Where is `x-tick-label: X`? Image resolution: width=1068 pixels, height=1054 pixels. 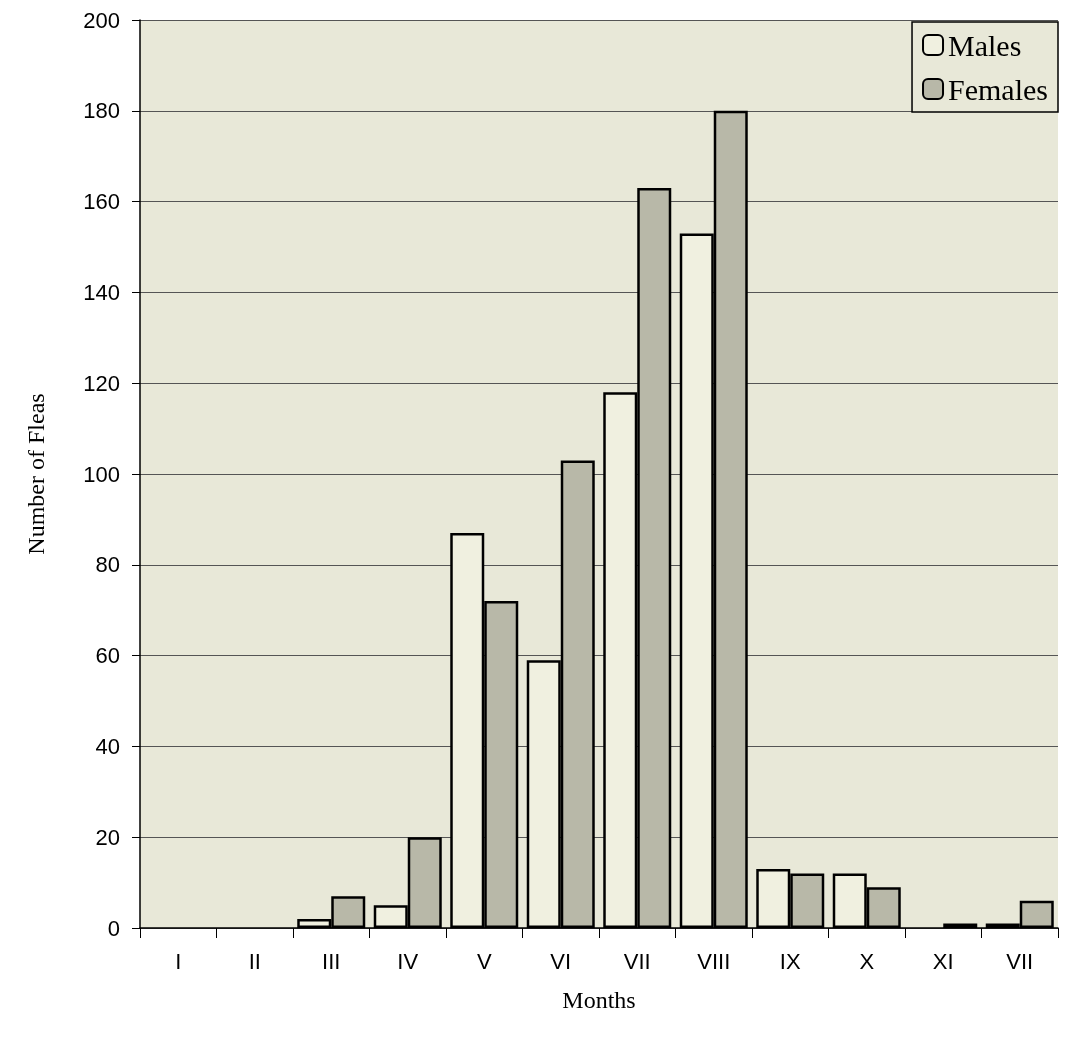
x-tick-label: X is located at coordinates (867, 961).